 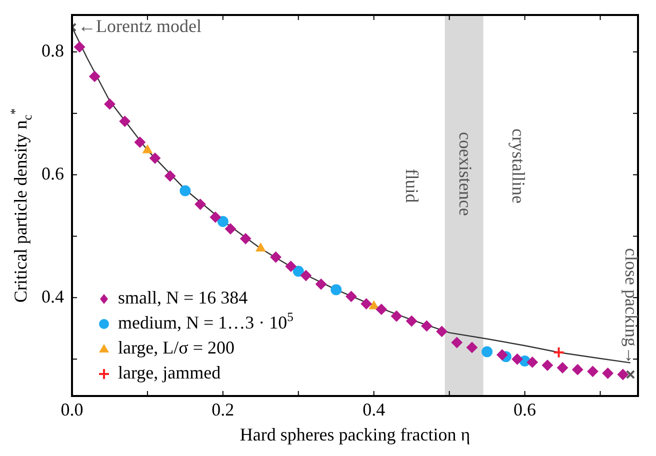 I want to click on y-axis-title: Critical particle density nc*, so click(x=21, y=205).